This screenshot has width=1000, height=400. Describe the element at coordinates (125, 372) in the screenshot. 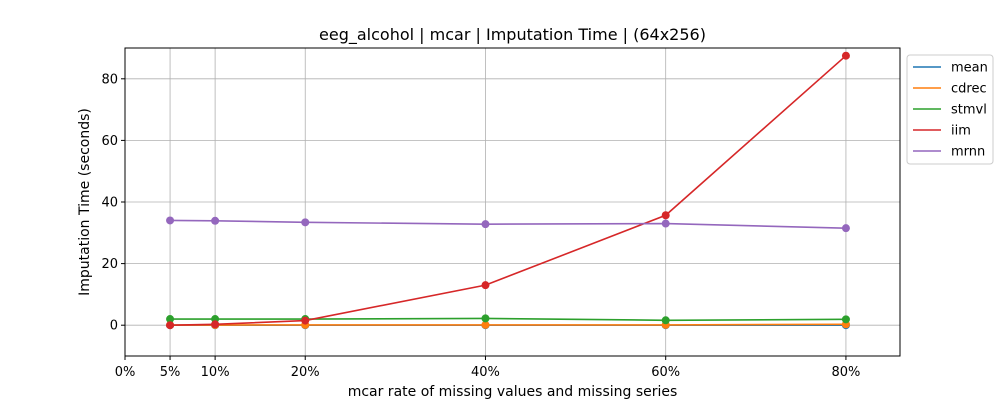

I see `x-tick-label: 0%` at that location.